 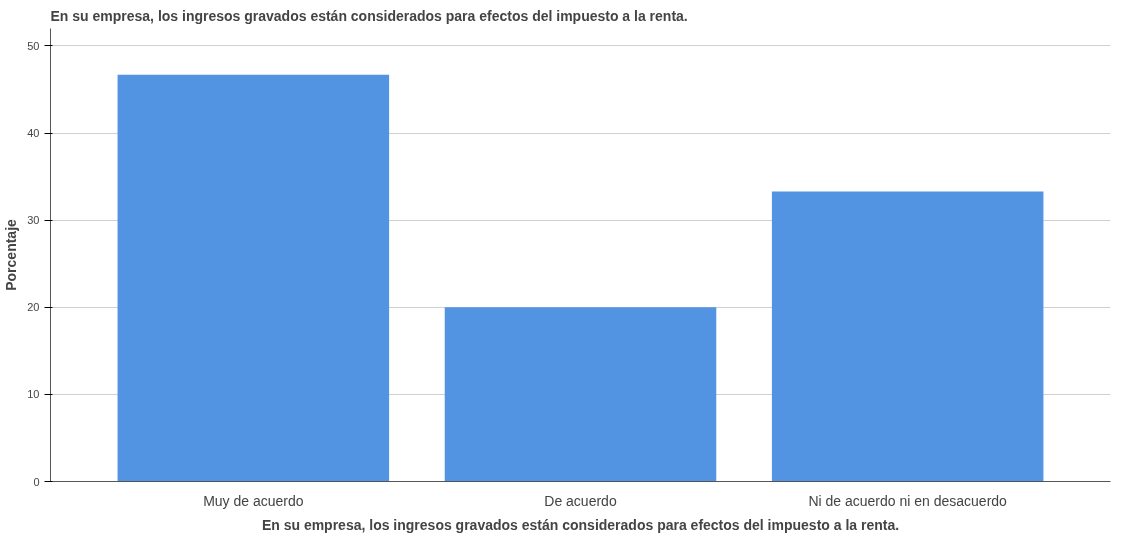 What do you see at coordinates (580, 524) in the screenshot?
I see `x-axis-title: En su empresa, los ingresos gravados están considerados para efectos del impuesto a la renta.` at bounding box center [580, 524].